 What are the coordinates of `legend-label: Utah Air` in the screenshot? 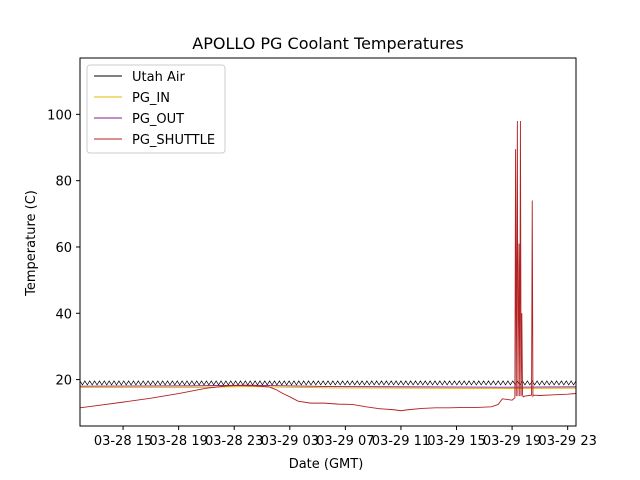 It's located at (158, 77).